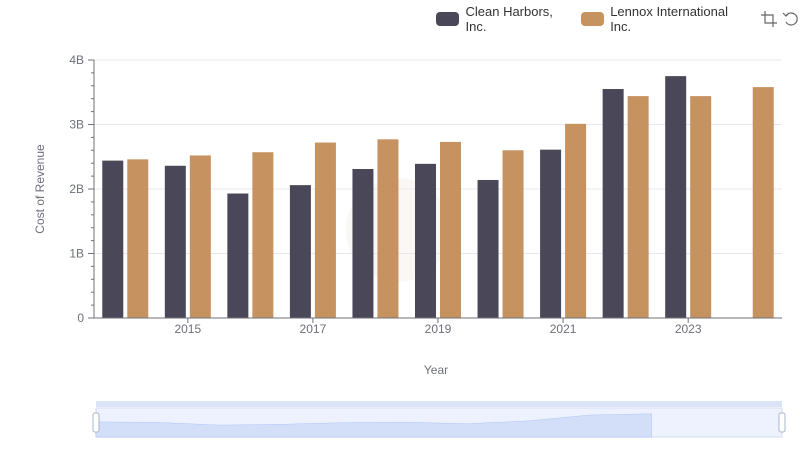  What do you see at coordinates (763, 202) in the screenshot?
I see `bar-lennox-2024` at bounding box center [763, 202].